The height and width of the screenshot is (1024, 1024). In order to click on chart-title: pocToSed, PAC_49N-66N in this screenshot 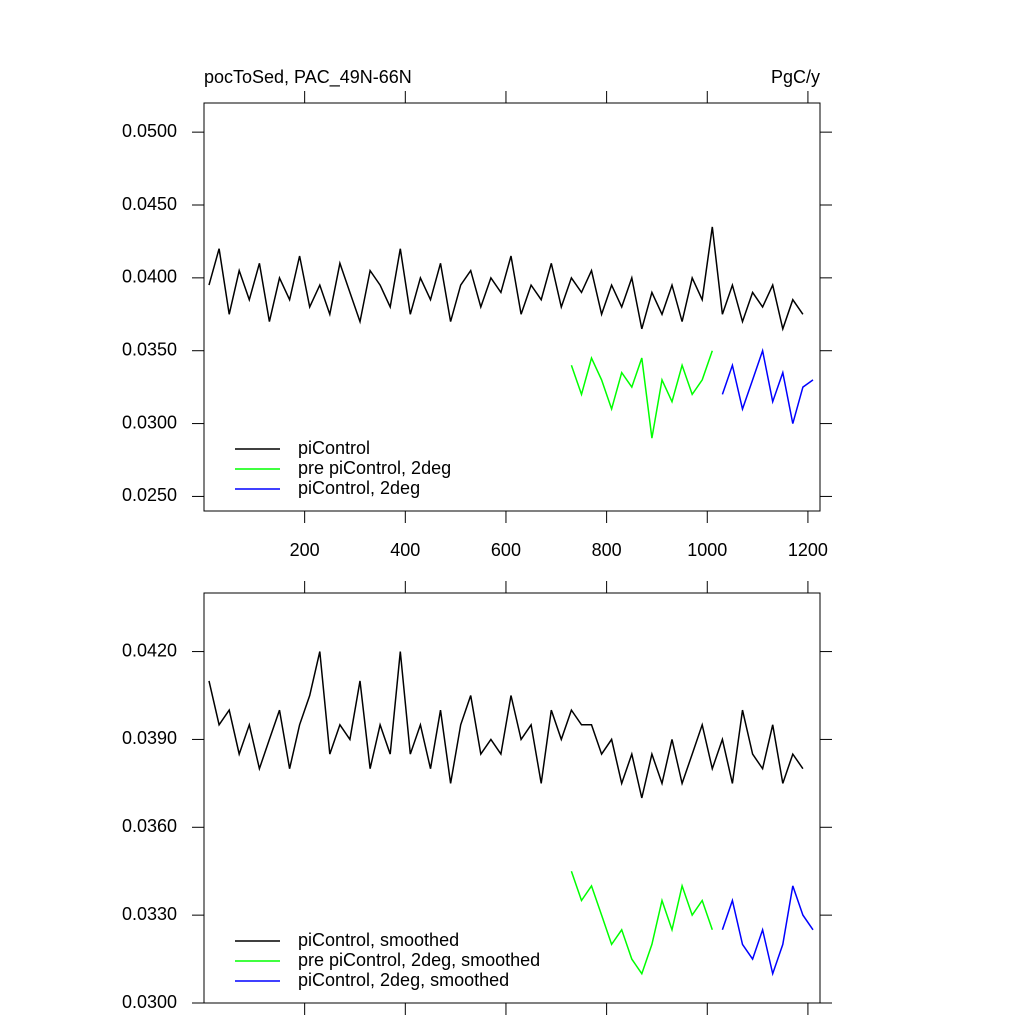, I will do `click(308, 77)`.